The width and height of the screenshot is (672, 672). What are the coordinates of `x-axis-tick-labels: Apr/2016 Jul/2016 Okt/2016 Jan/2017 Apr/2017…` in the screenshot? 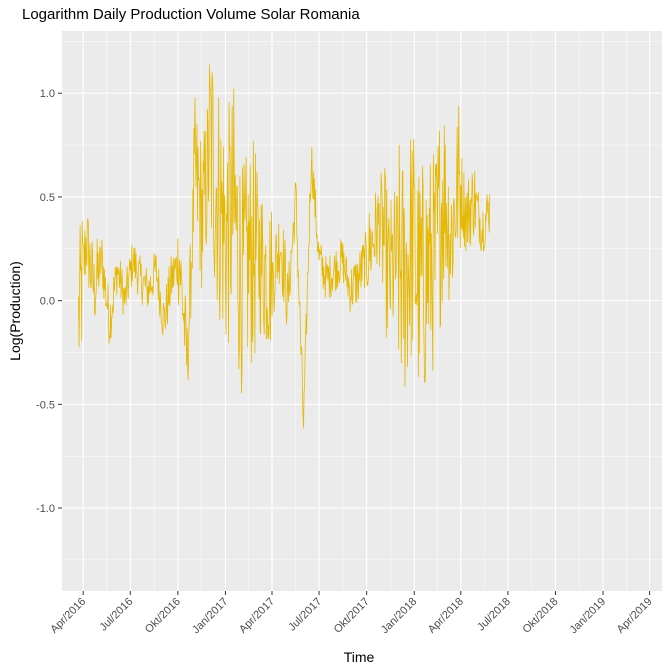 It's located at (351, 616).